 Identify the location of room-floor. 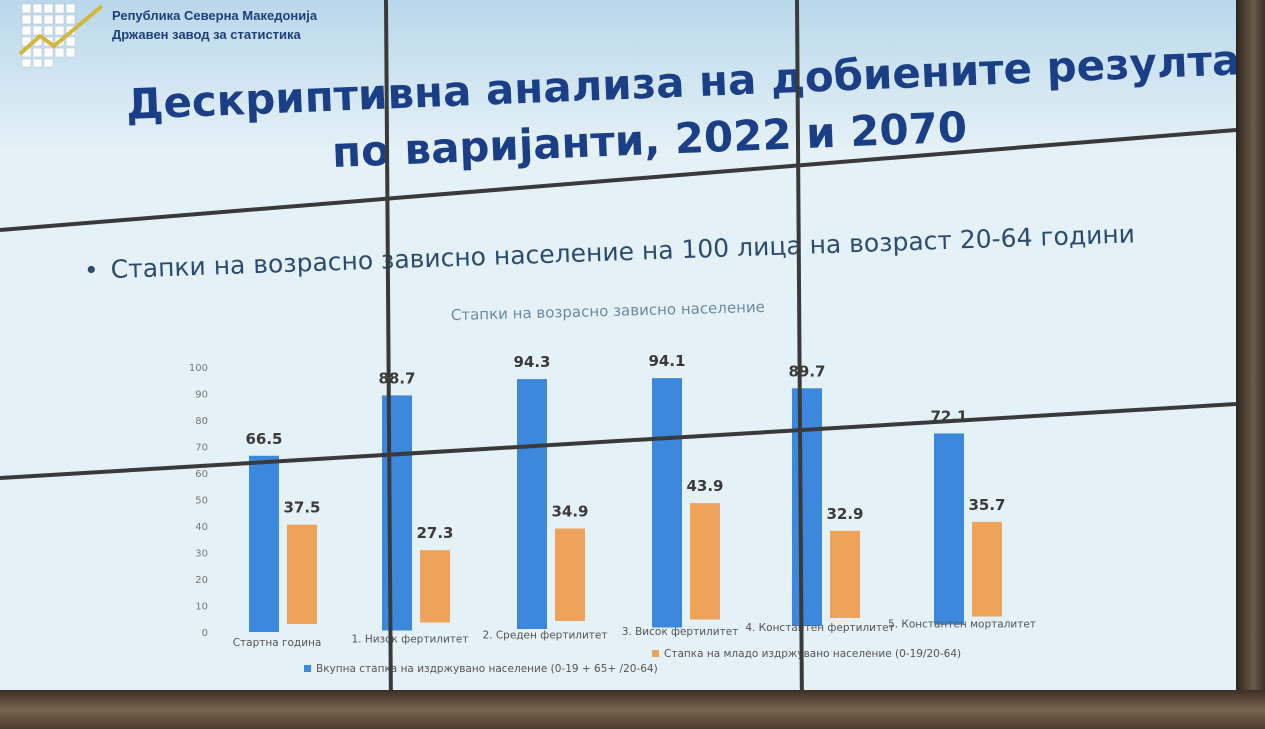
(632, 709).